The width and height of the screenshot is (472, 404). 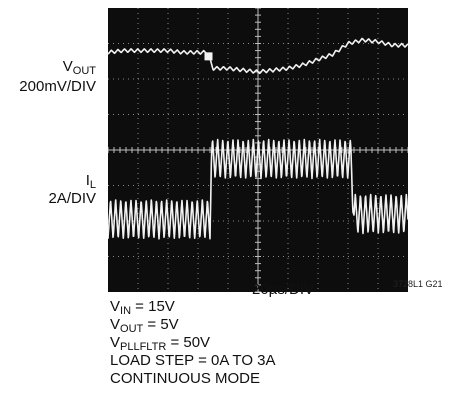 I want to click on il-label: IL, so click(x=90, y=181).